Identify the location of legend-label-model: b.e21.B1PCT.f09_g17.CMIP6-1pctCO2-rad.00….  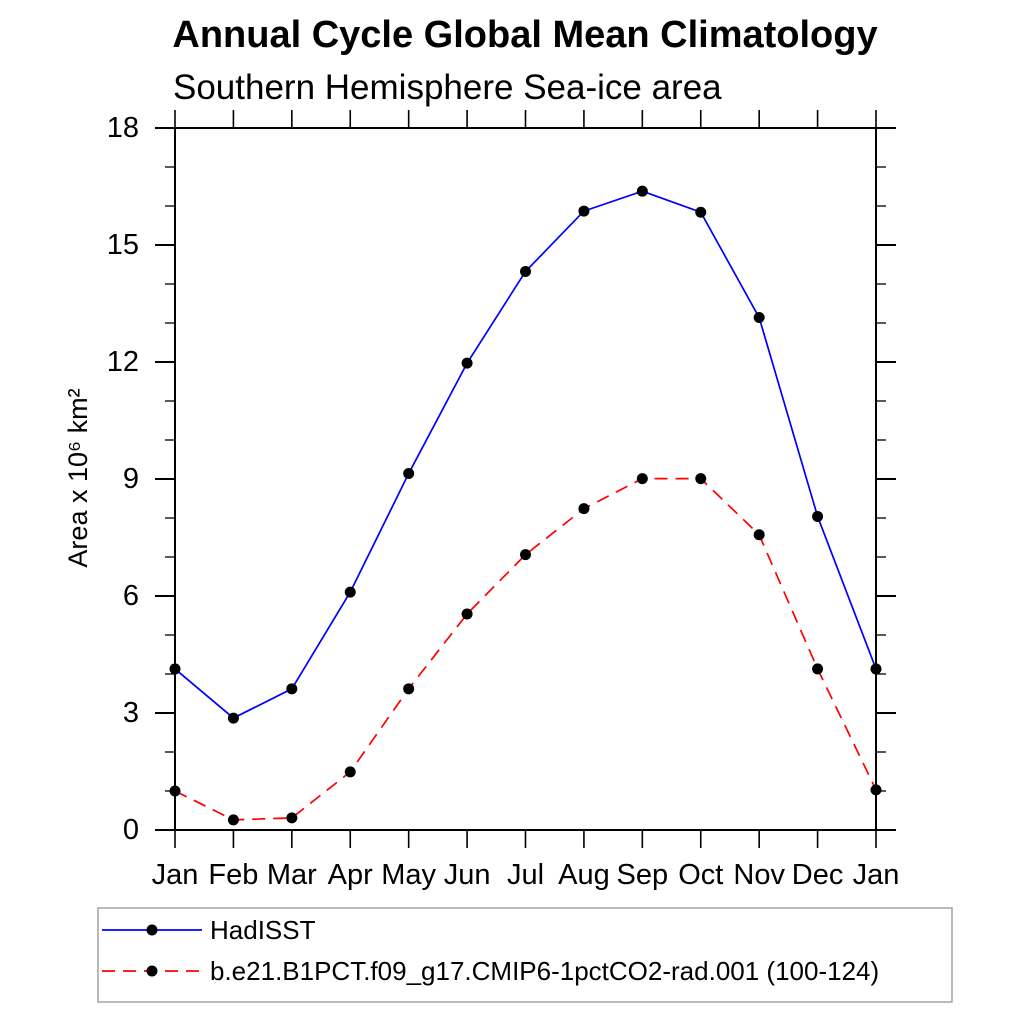
(544, 971).